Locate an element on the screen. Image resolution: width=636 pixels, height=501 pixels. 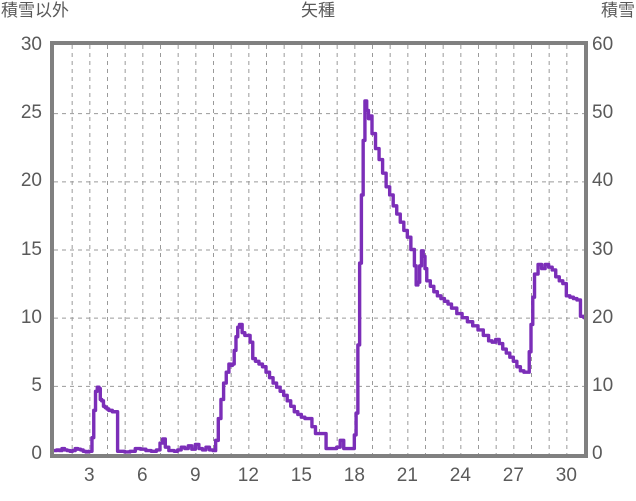
left-tick-15: 15 is located at coordinates (31, 249).